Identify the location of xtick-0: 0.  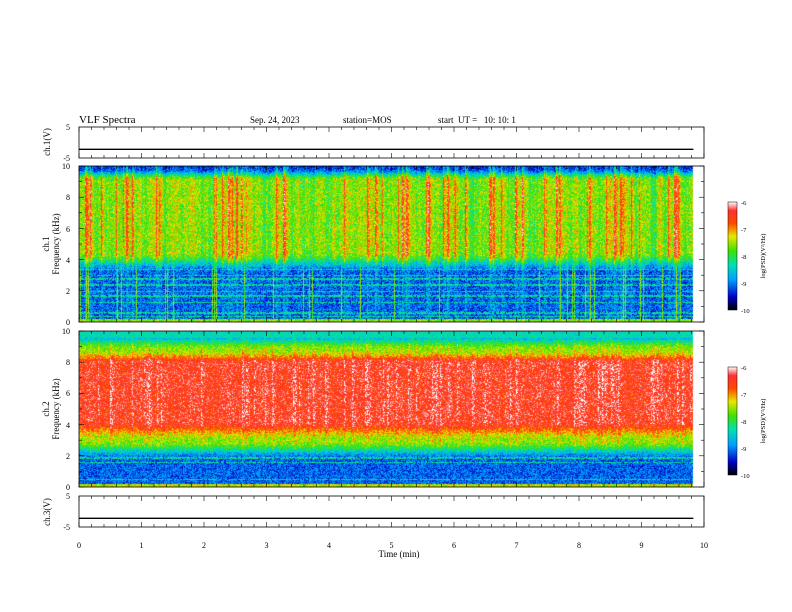
(79, 545).